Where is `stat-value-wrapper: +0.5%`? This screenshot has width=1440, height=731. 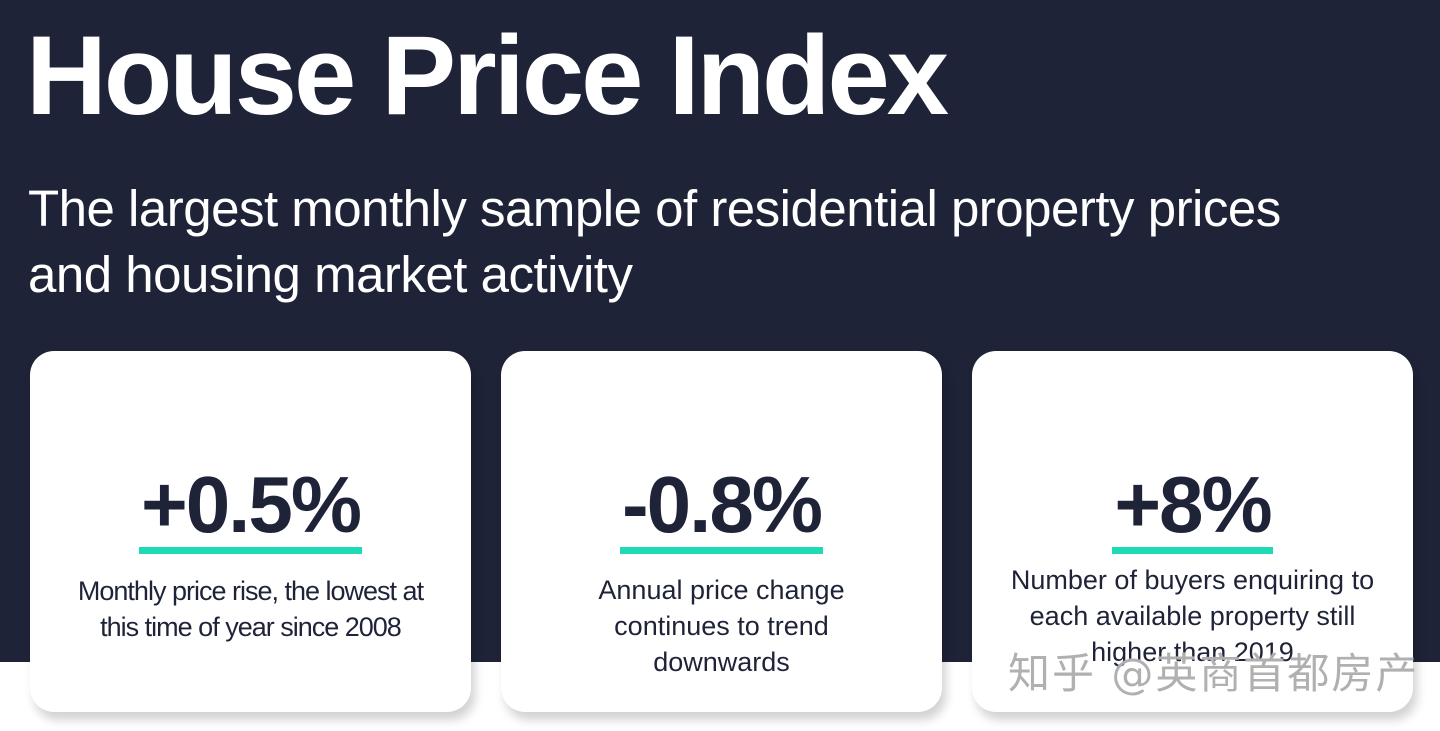
stat-value-wrapper: +0.5% is located at coordinates (250, 508).